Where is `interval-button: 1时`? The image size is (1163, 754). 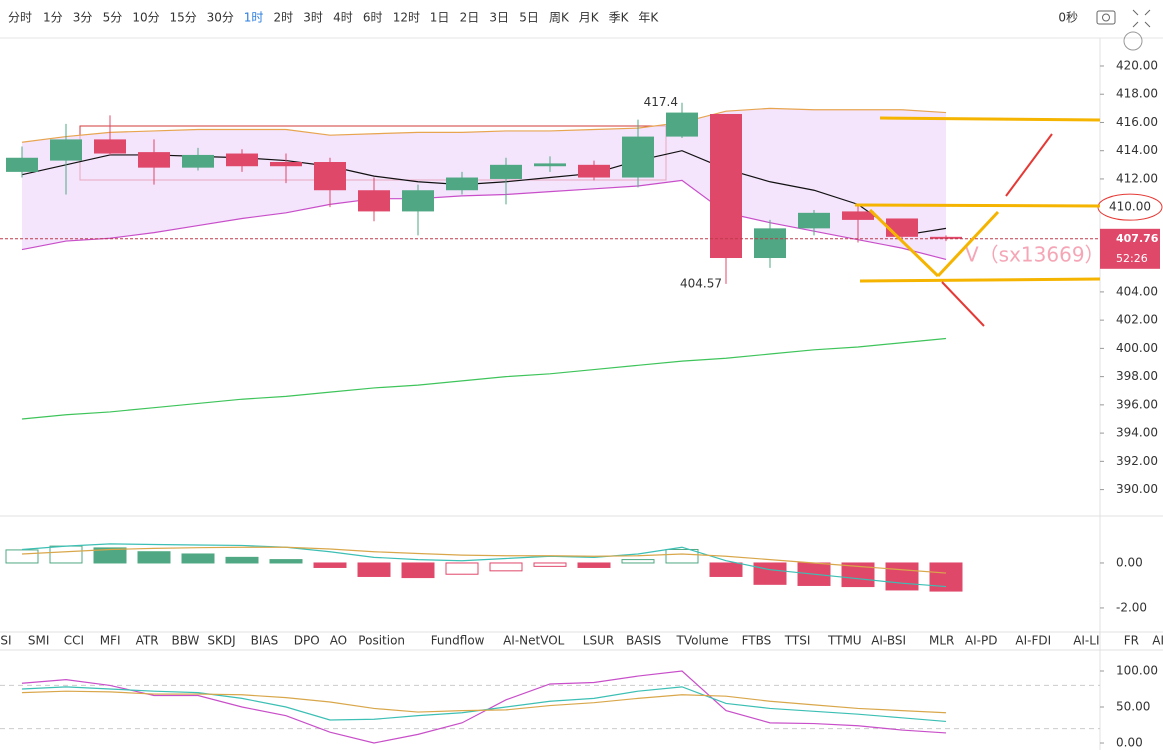
interval-button: 1时 is located at coordinates (254, 18).